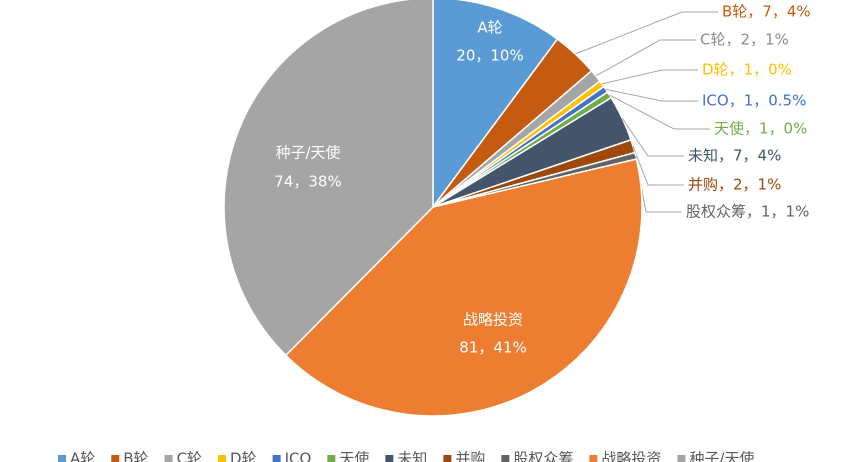  Describe the element at coordinates (412, 456) in the screenshot. I see `legend-label: 未知` at that location.